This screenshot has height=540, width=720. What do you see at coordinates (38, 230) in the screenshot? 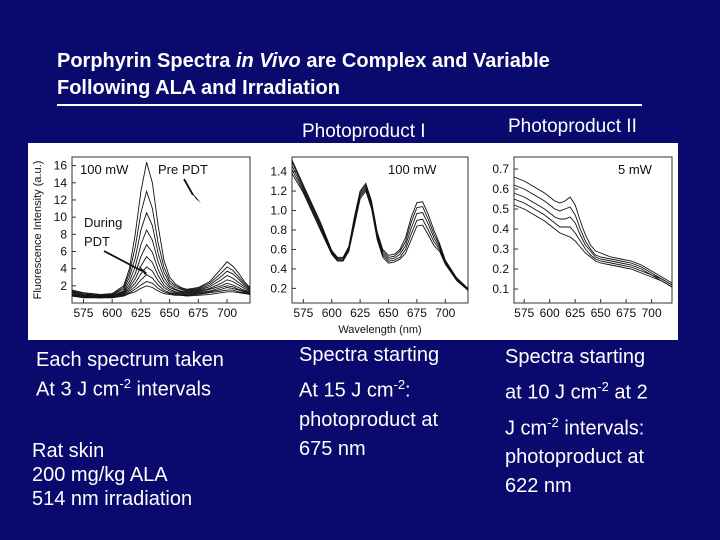
I see `y-axis-label: Fluorescence Intensity (a.u.)` at bounding box center [38, 230].